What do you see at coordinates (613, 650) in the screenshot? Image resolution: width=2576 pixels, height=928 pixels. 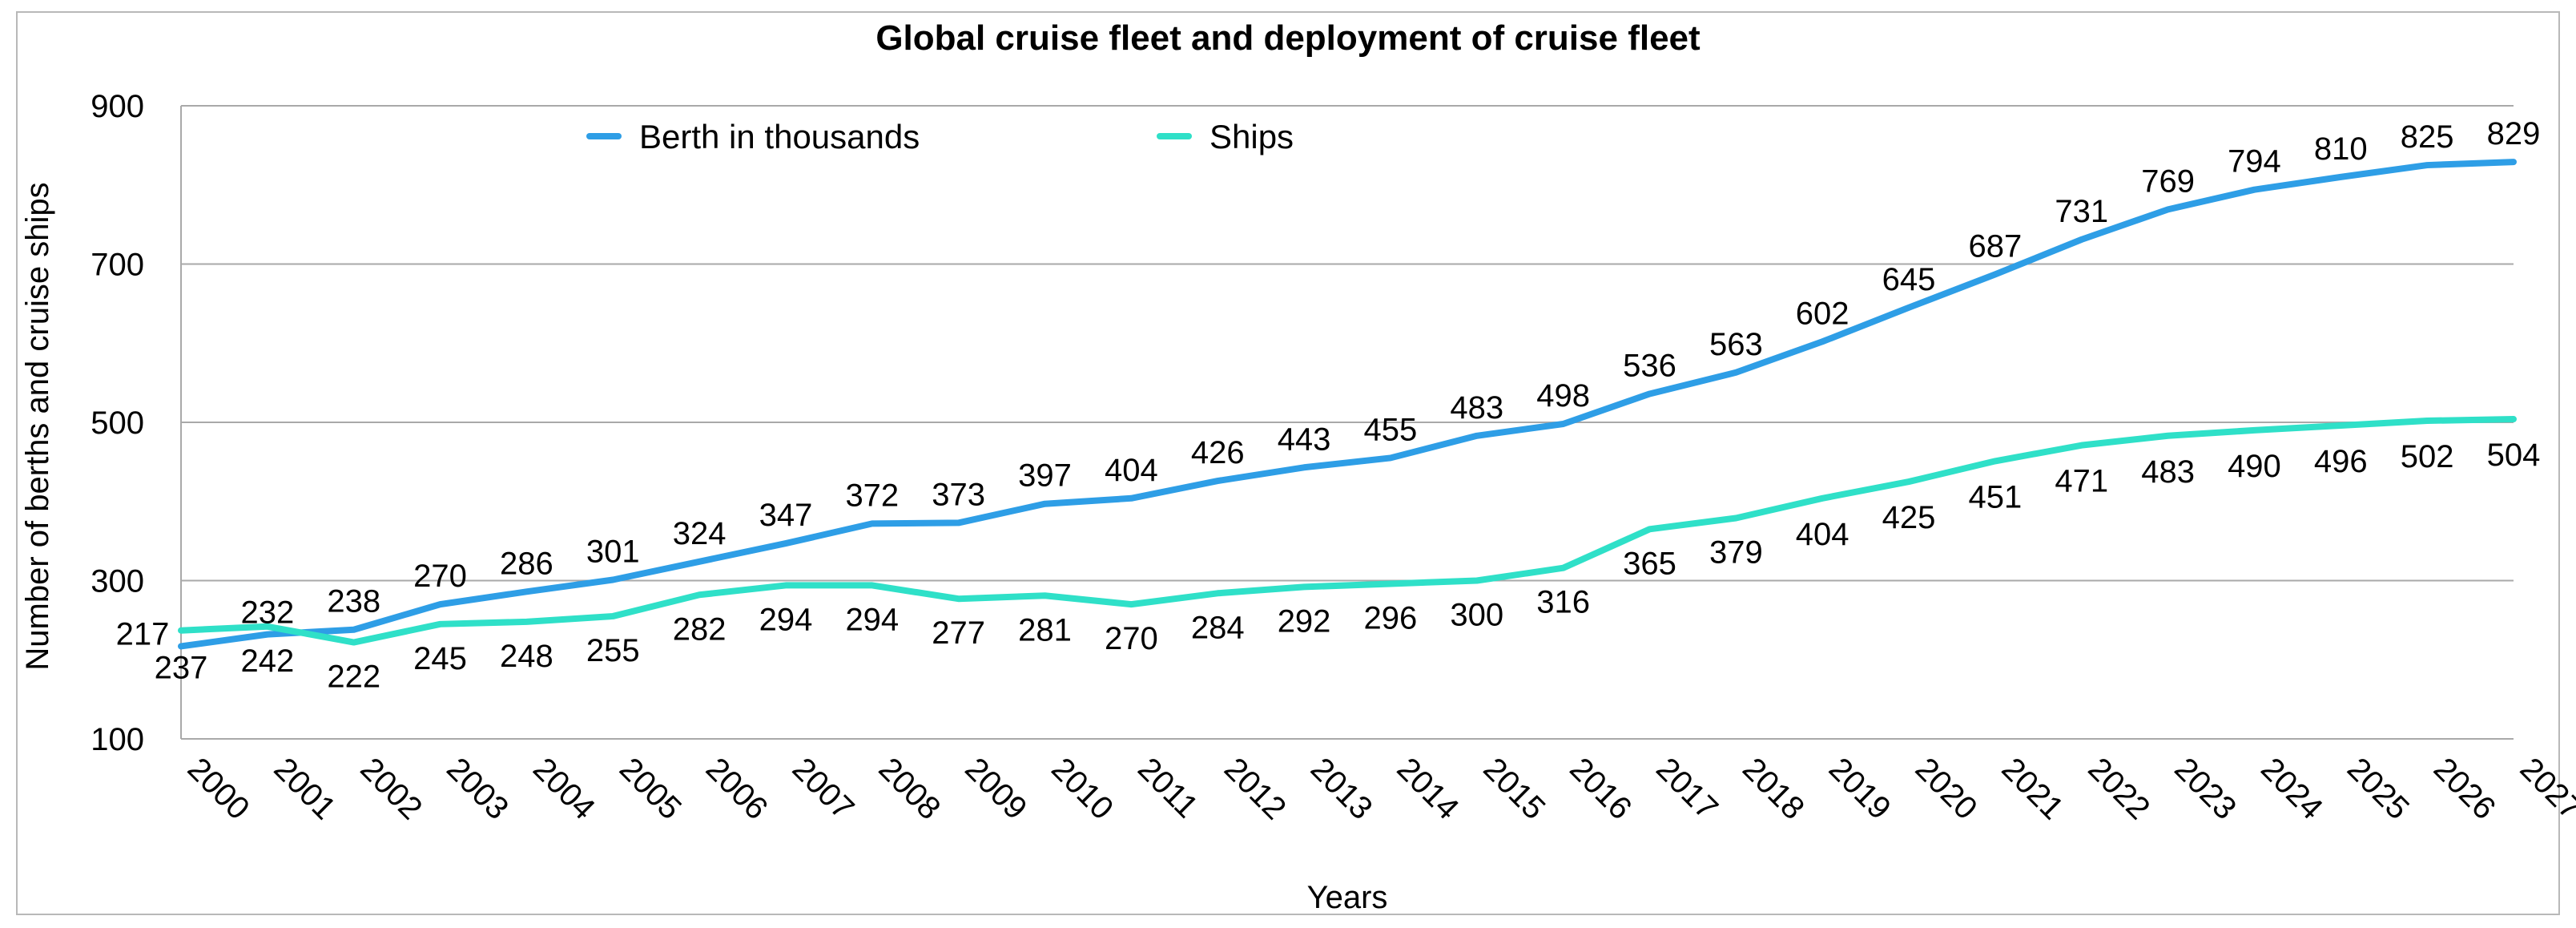 I see `data-label-ships-2005: 255` at bounding box center [613, 650].